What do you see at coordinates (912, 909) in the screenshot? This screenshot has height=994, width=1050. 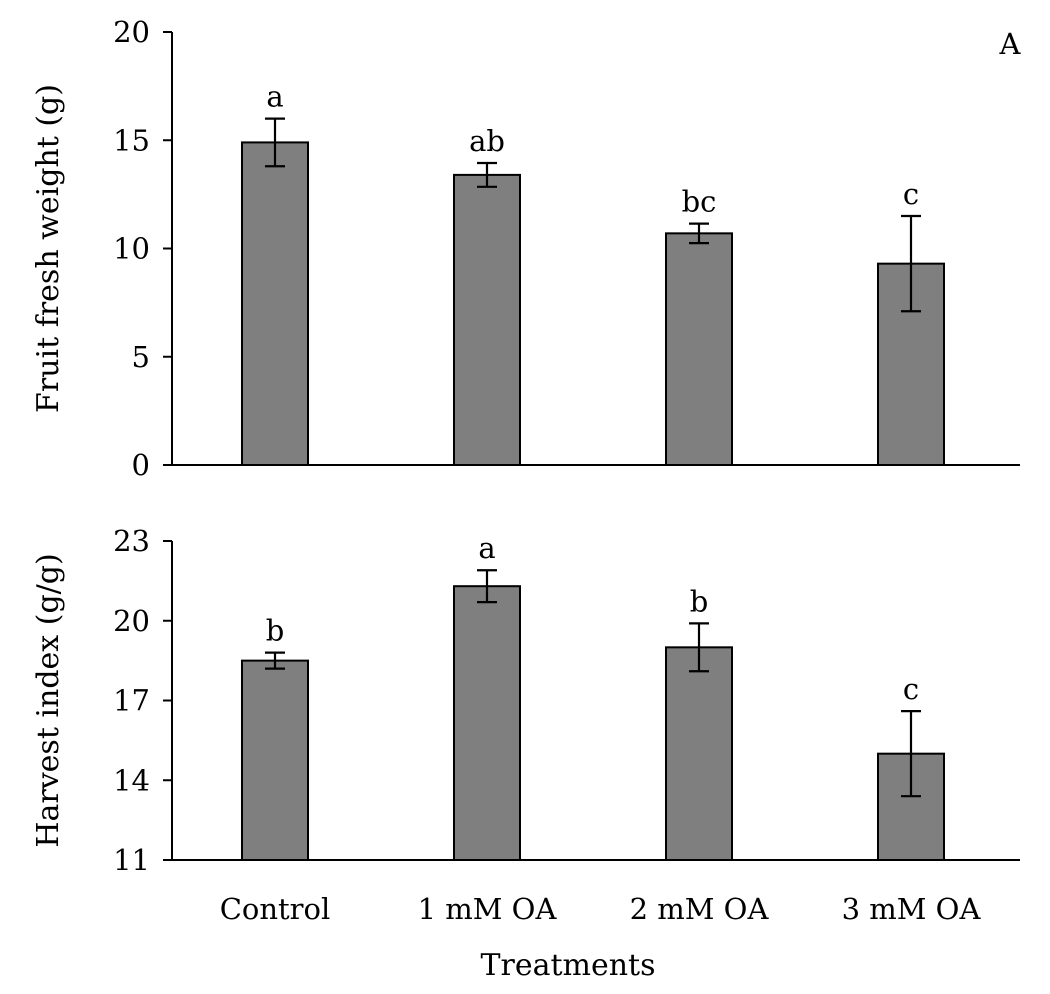 I see `x-tick-label: 3 mM OA` at bounding box center [912, 909].